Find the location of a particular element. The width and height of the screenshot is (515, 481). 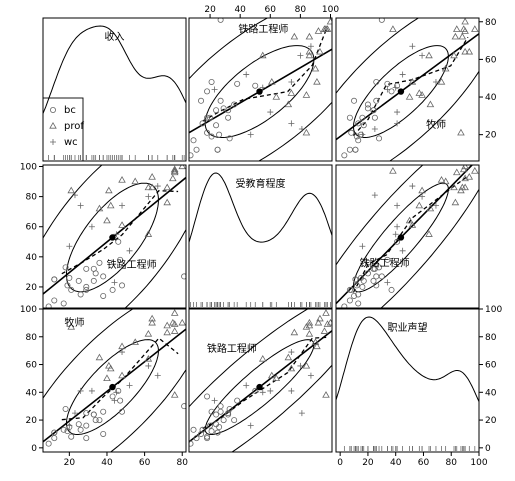

point-label: 铁路工程师 is located at coordinates (232, 348).